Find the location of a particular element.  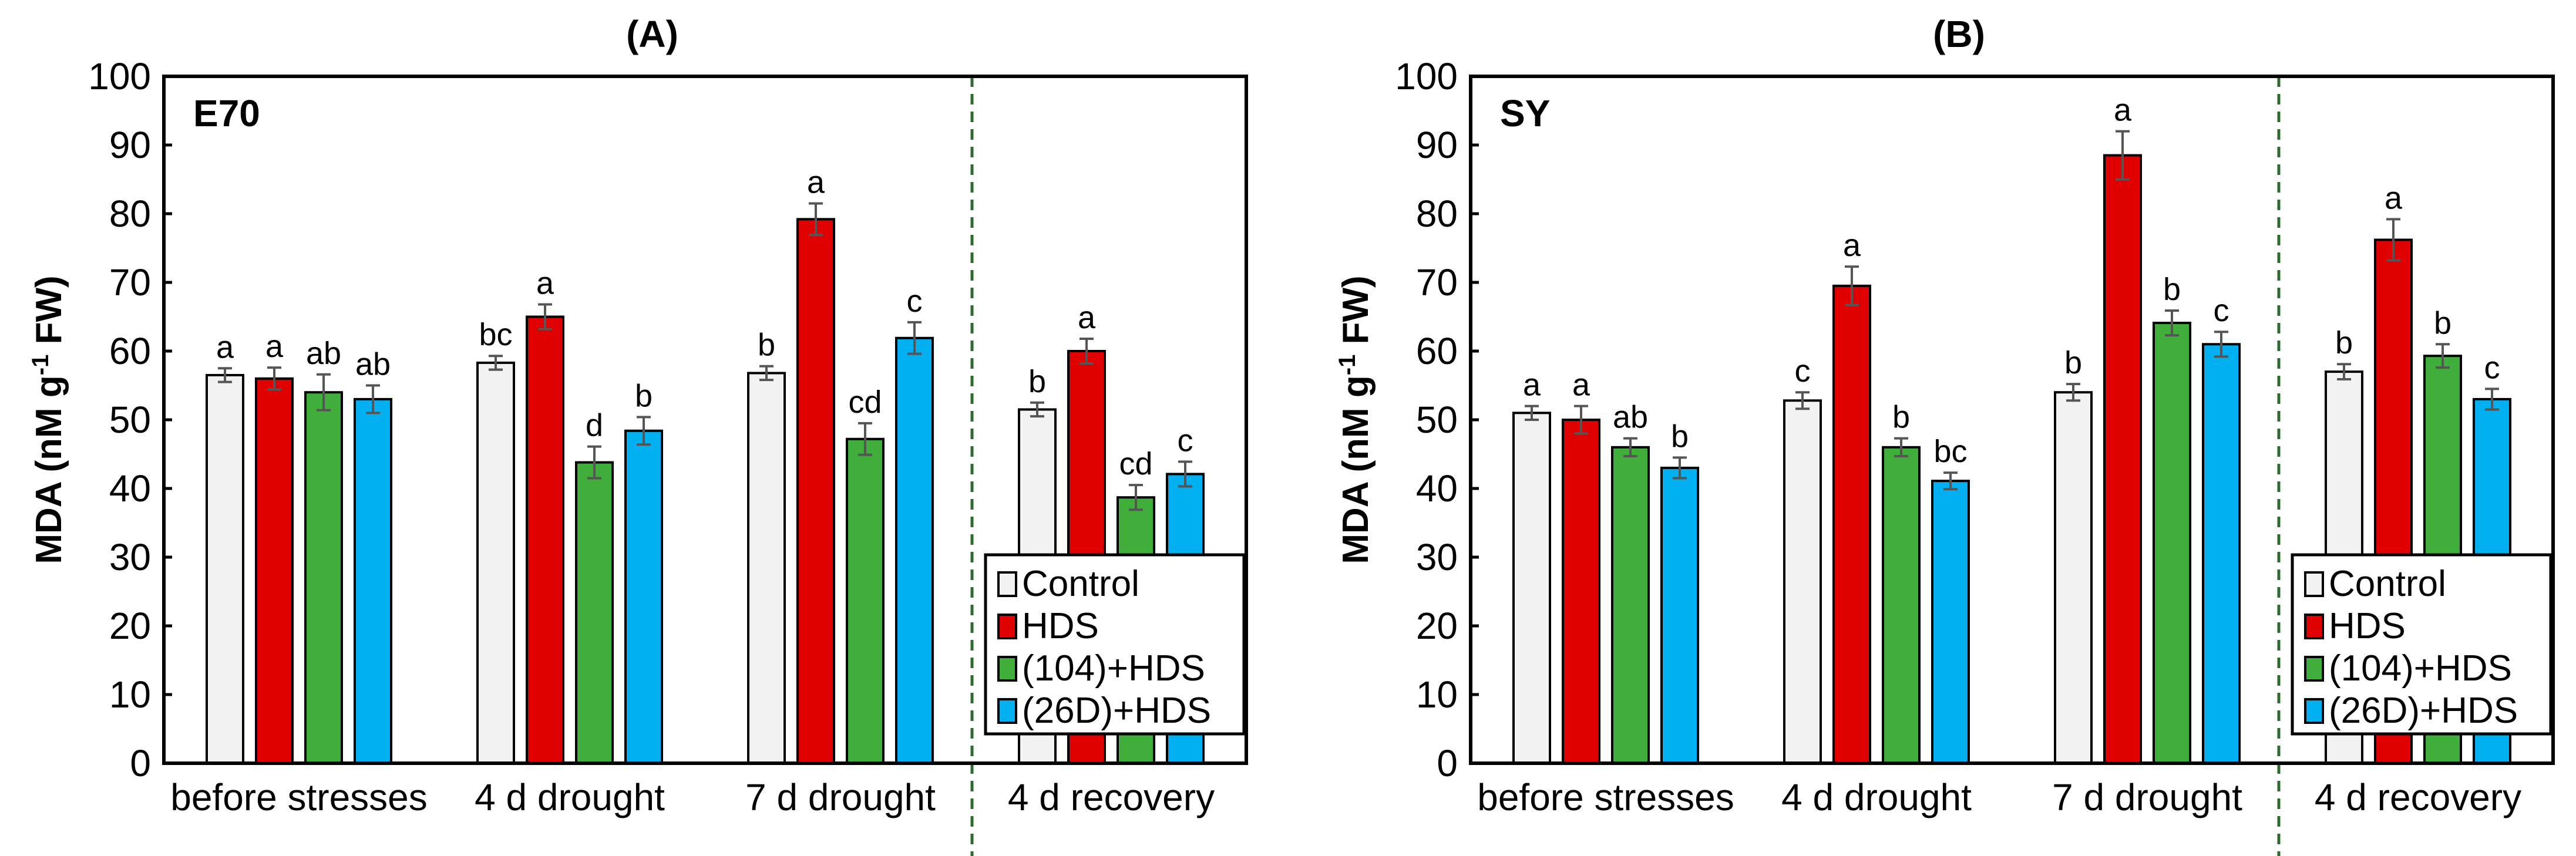

cultivar-label: E70 is located at coordinates (226, 113).